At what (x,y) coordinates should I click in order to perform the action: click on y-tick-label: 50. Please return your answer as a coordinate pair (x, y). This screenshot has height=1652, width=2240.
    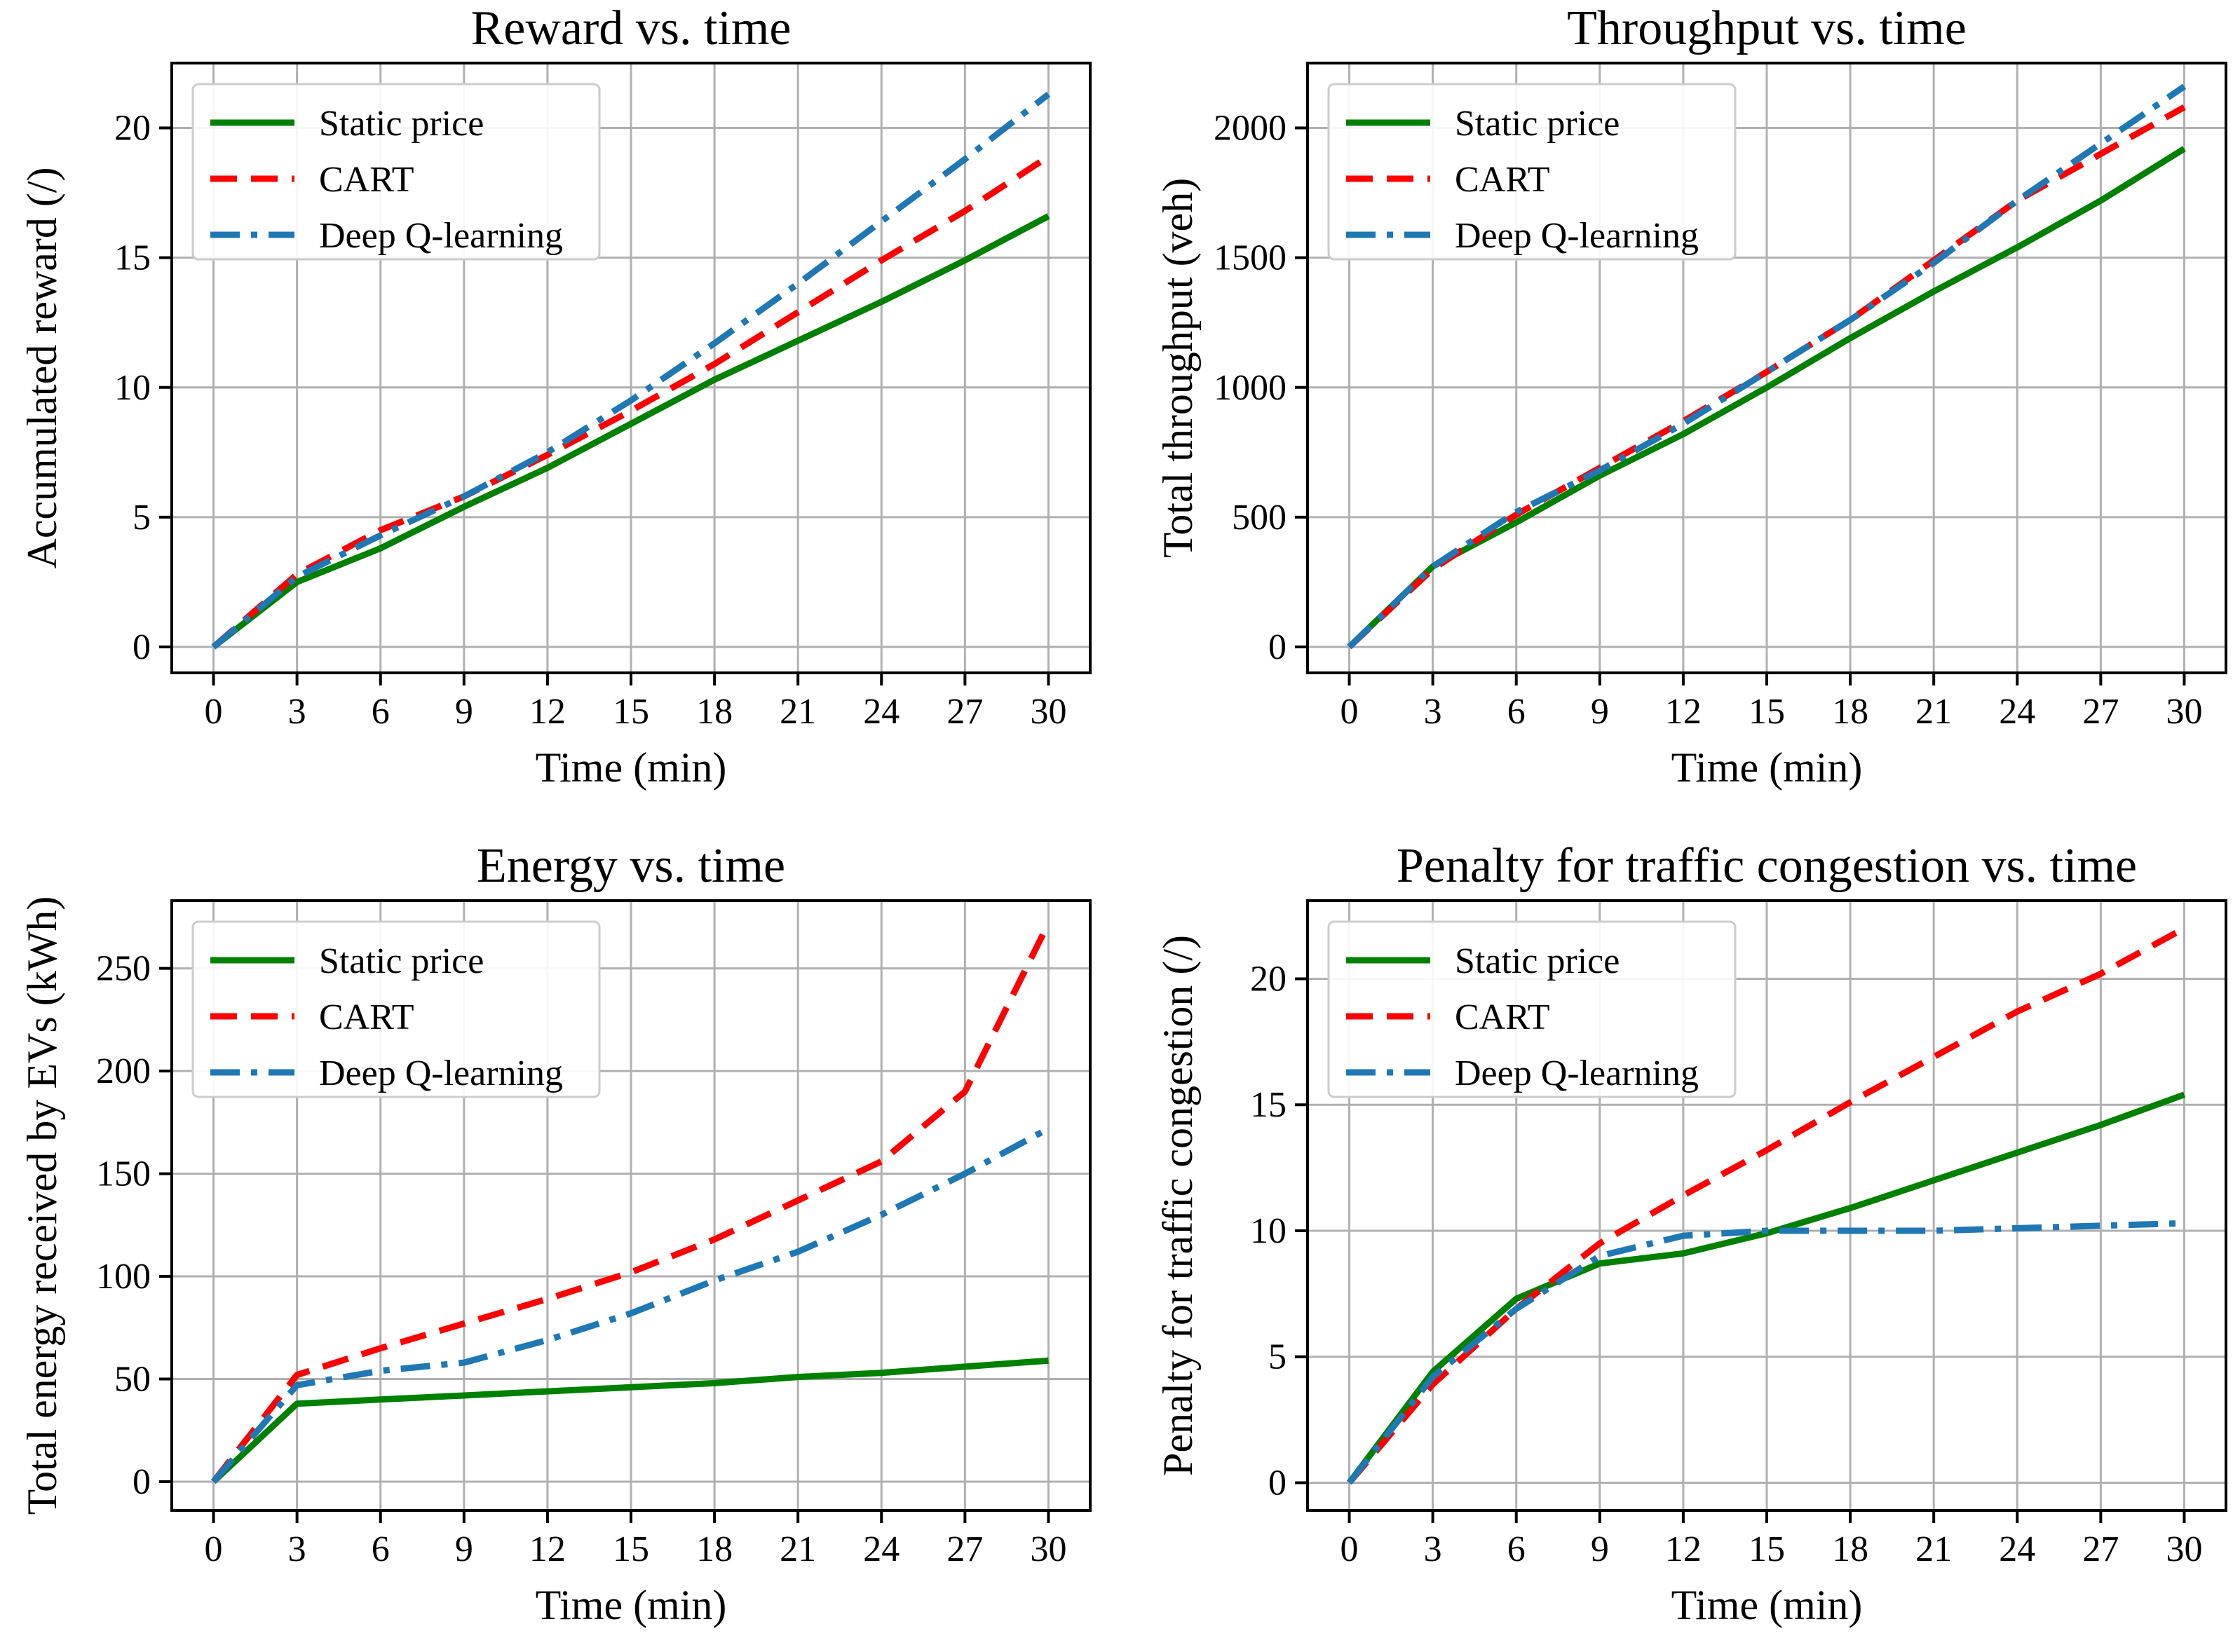
    Looking at the image, I should click on (132, 1380).